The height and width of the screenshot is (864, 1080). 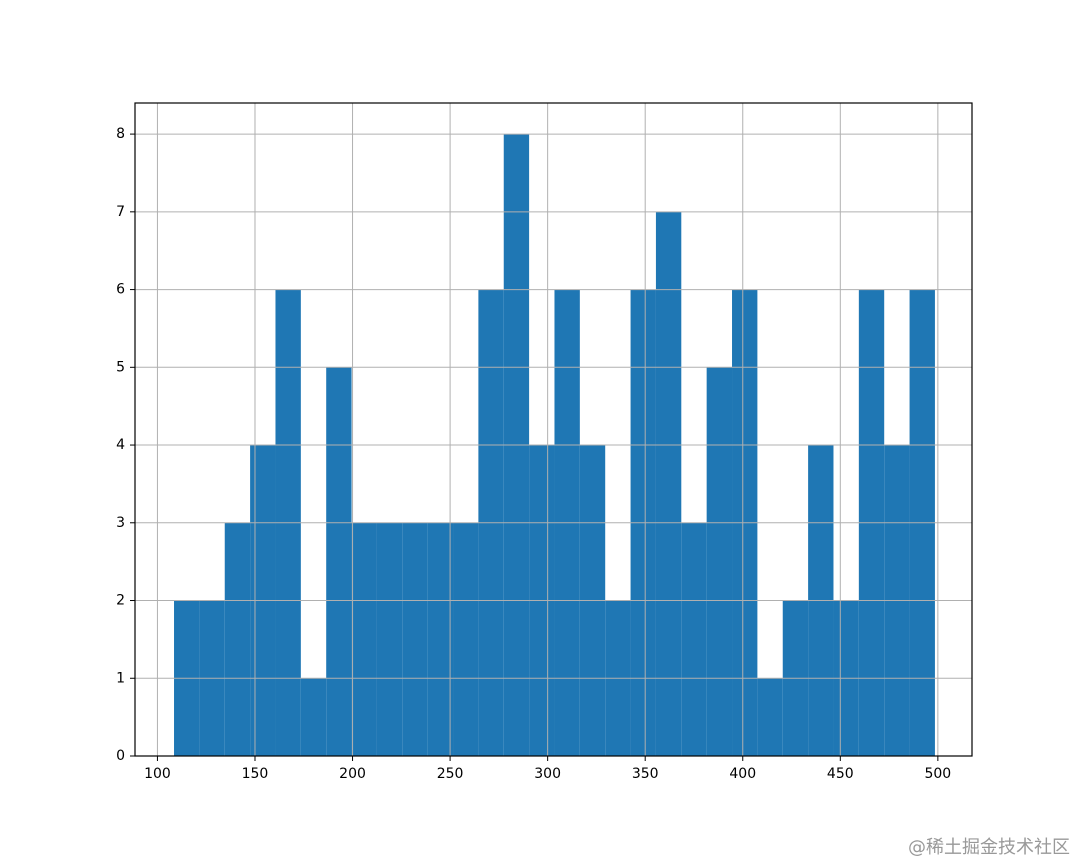 What do you see at coordinates (120, 445) in the screenshot?
I see `y-tick-label: 4` at bounding box center [120, 445].